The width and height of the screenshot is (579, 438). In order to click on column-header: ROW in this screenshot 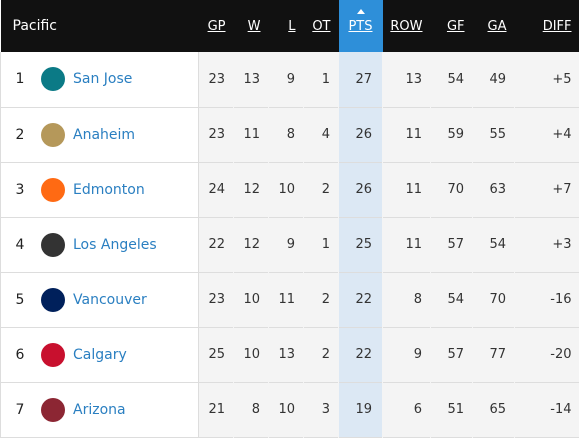, I will do `click(407, 26)`.